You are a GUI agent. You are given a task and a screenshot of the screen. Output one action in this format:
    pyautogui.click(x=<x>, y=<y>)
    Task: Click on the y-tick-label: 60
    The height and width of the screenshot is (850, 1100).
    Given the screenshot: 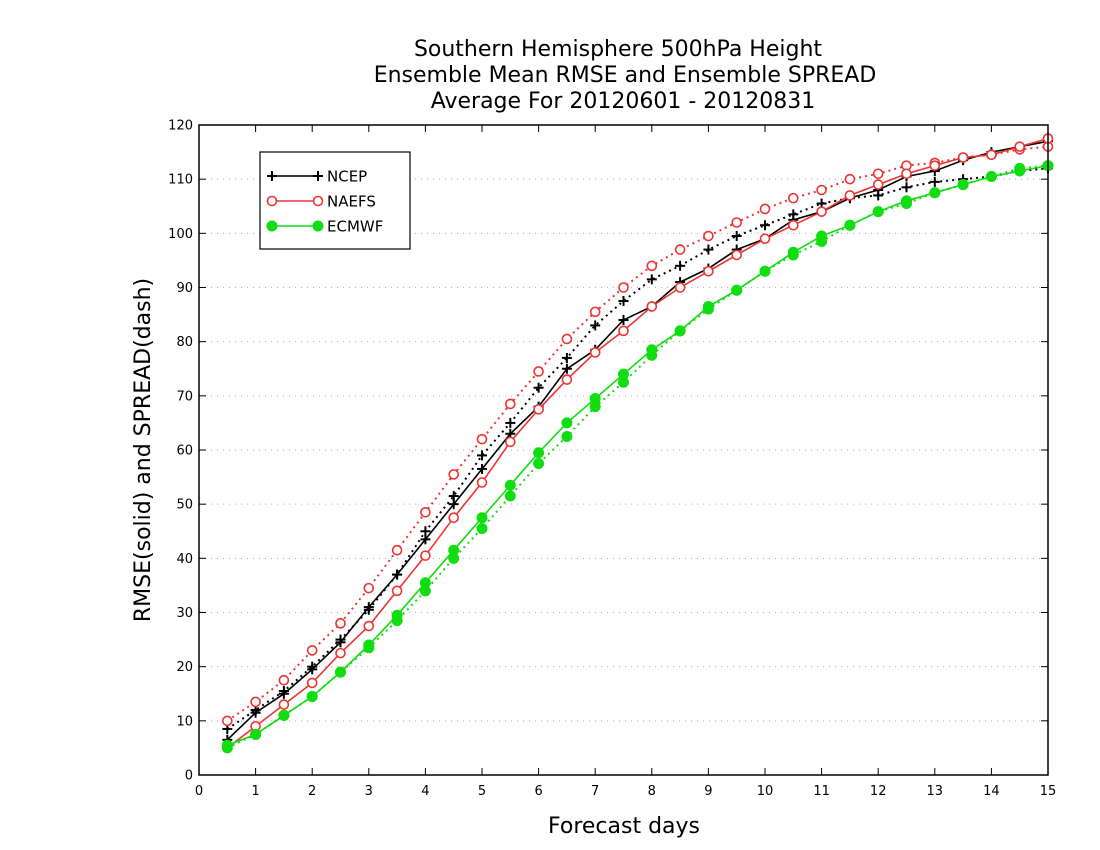 What is the action you would take?
    pyautogui.click(x=184, y=451)
    